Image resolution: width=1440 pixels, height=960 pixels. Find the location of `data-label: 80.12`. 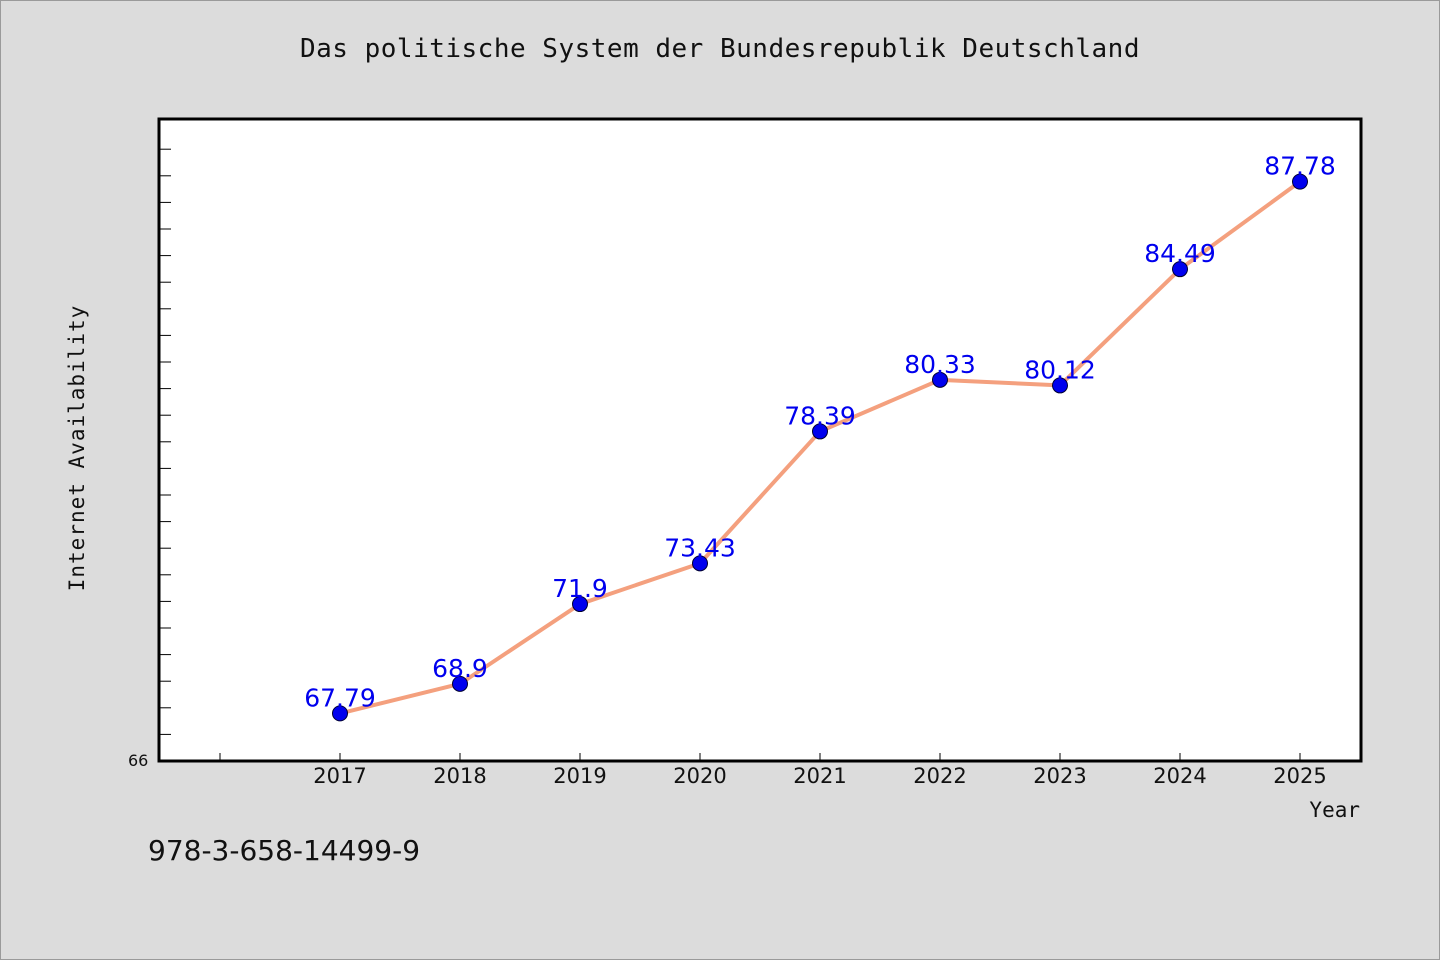

data-label: 80.12 is located at coordinates (1060, 369).